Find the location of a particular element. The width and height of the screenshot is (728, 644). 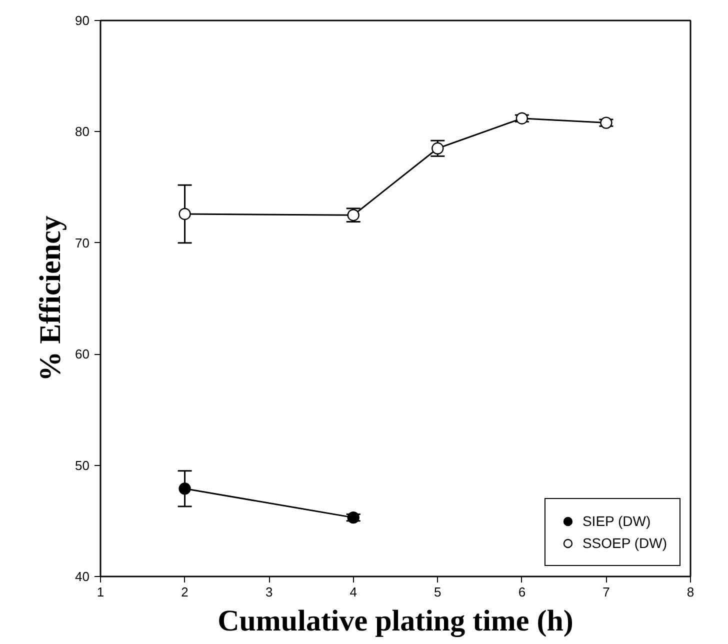

y-tick-label: 50 is located at coordinates (82, 465).